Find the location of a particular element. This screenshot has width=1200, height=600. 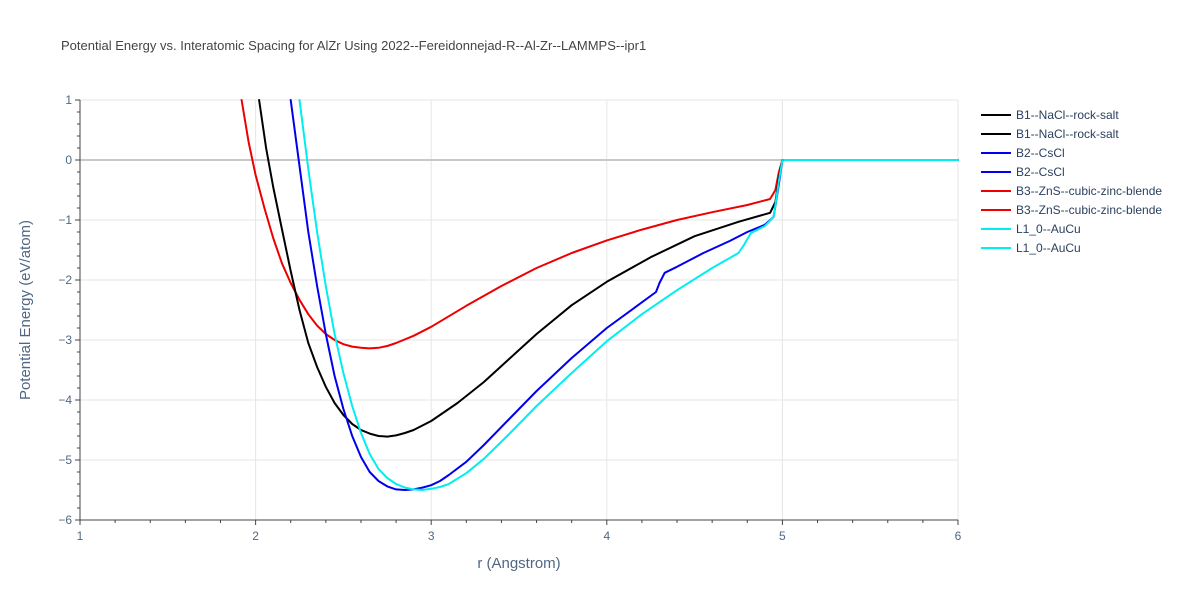

x-tick-label: 1 is located at coordinates (80, 536).